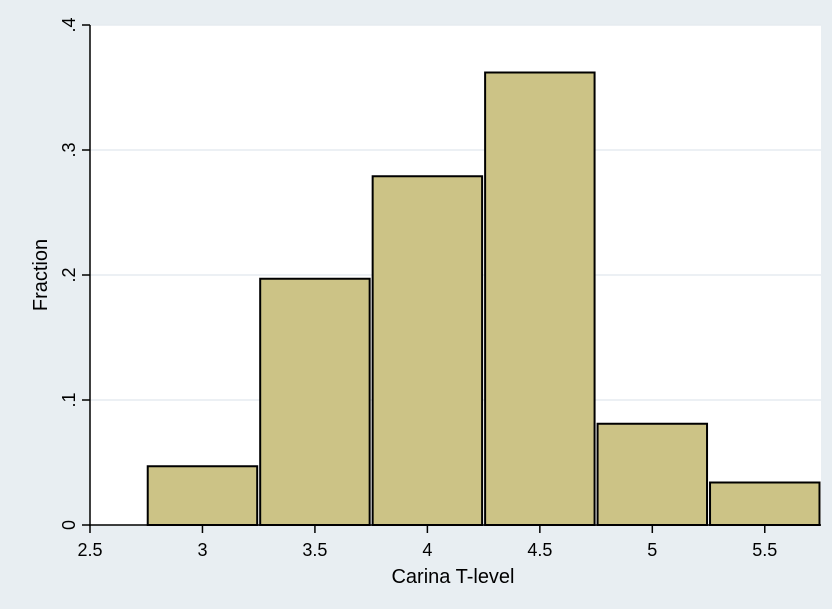 The image size is (832, 609). What do you see at coordinates (452, 577) in the screenshot?
I see `x-axis-label: Carina T-level` at bounding box center [452, 577].